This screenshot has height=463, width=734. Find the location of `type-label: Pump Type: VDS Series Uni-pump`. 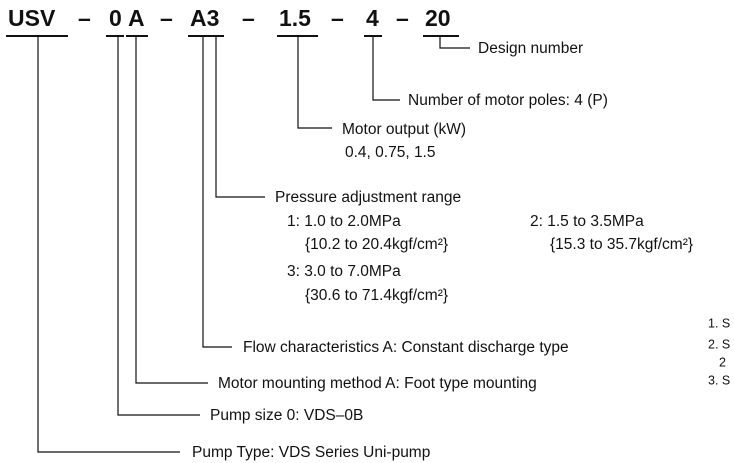

type-label: Pump Type: VDS Series Uni-pump is located at coordinates (311, 452).